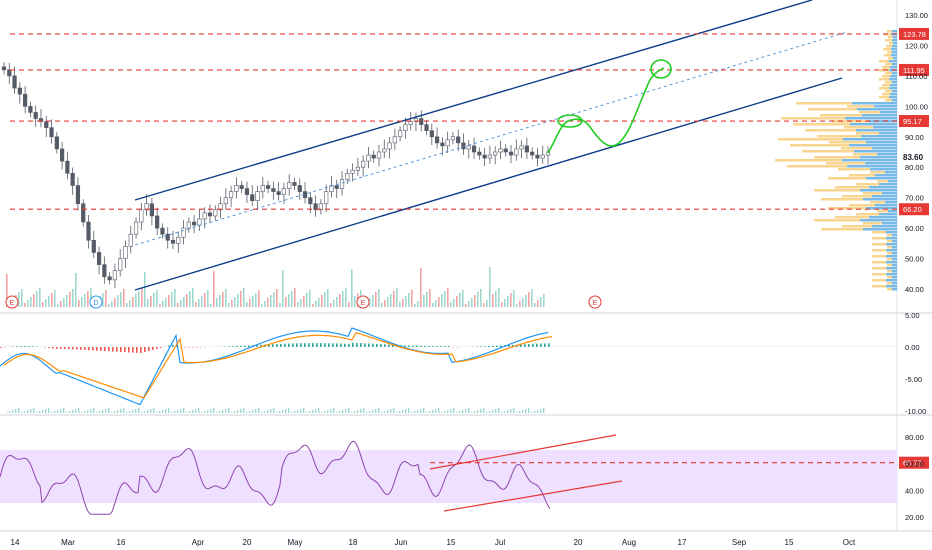  Describe the element at coordinates (914, 167) in the screenshot. I see `price-tick-label: 80.00` at that location.